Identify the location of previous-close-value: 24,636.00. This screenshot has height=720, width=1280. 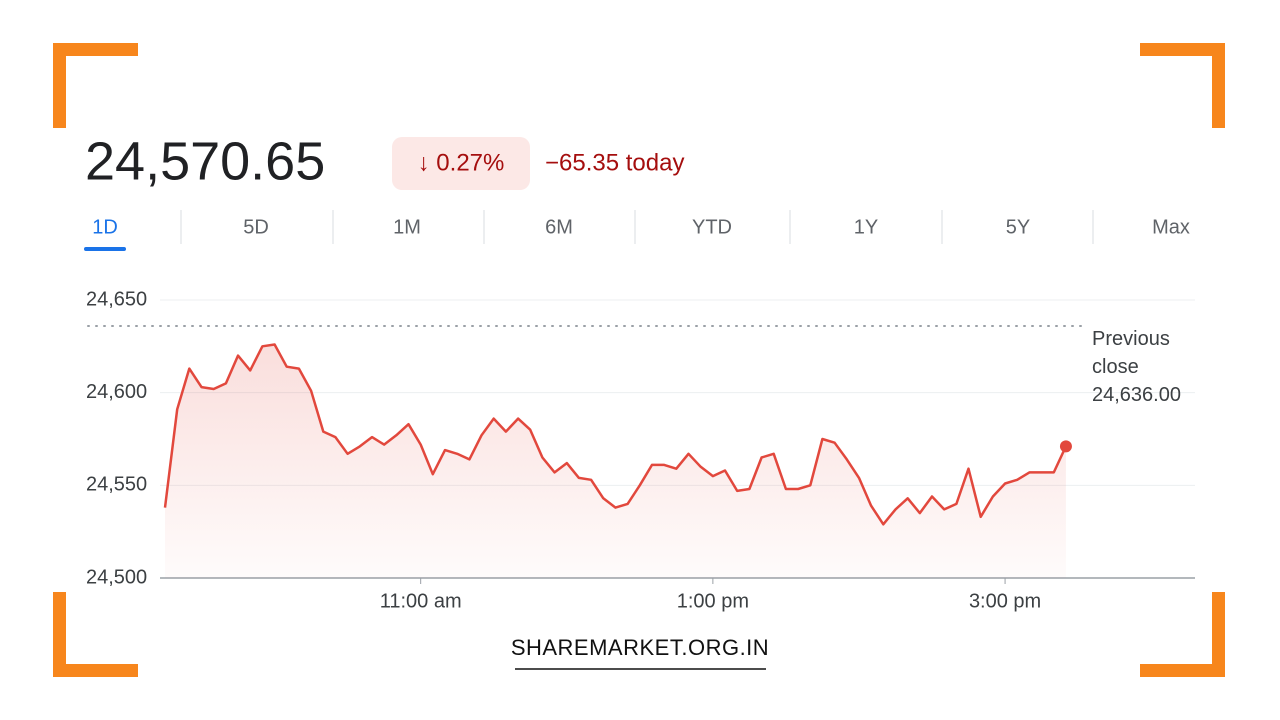
(1136, 395).